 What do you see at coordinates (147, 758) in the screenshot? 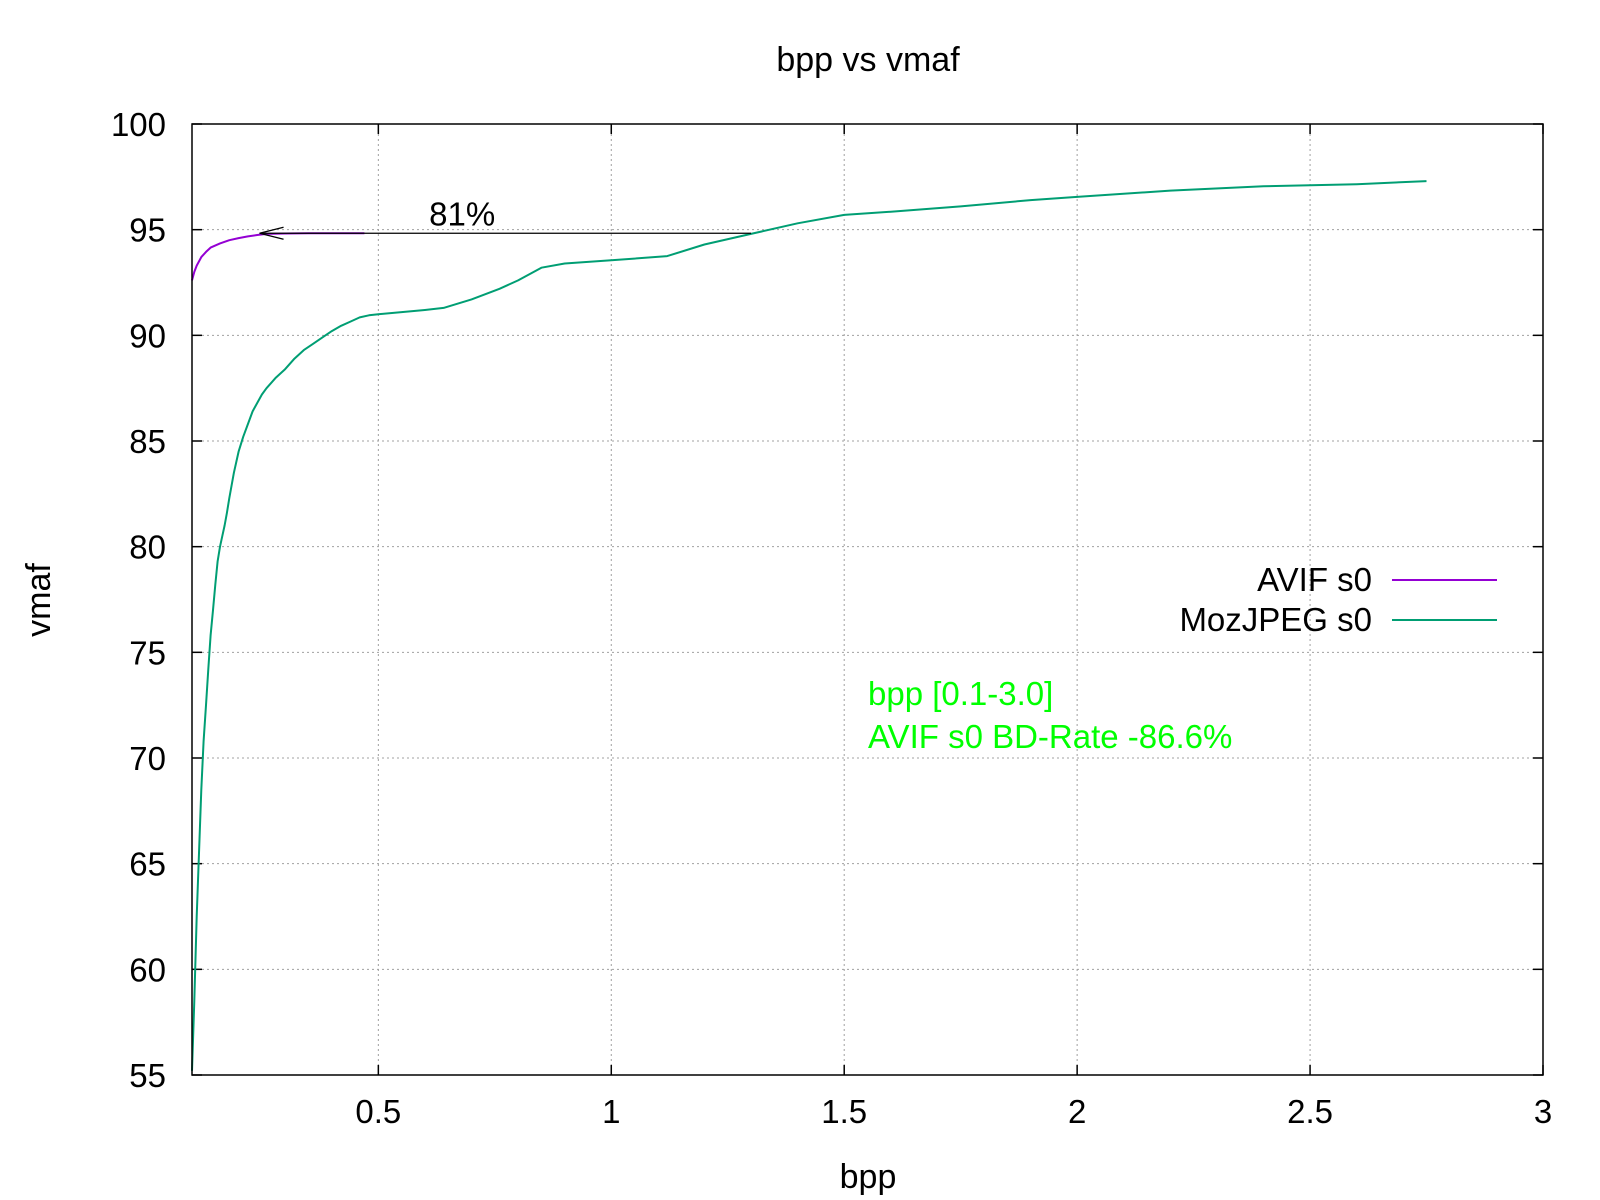
I see `y-tick-label: 70` at bounding box center [147, 758].